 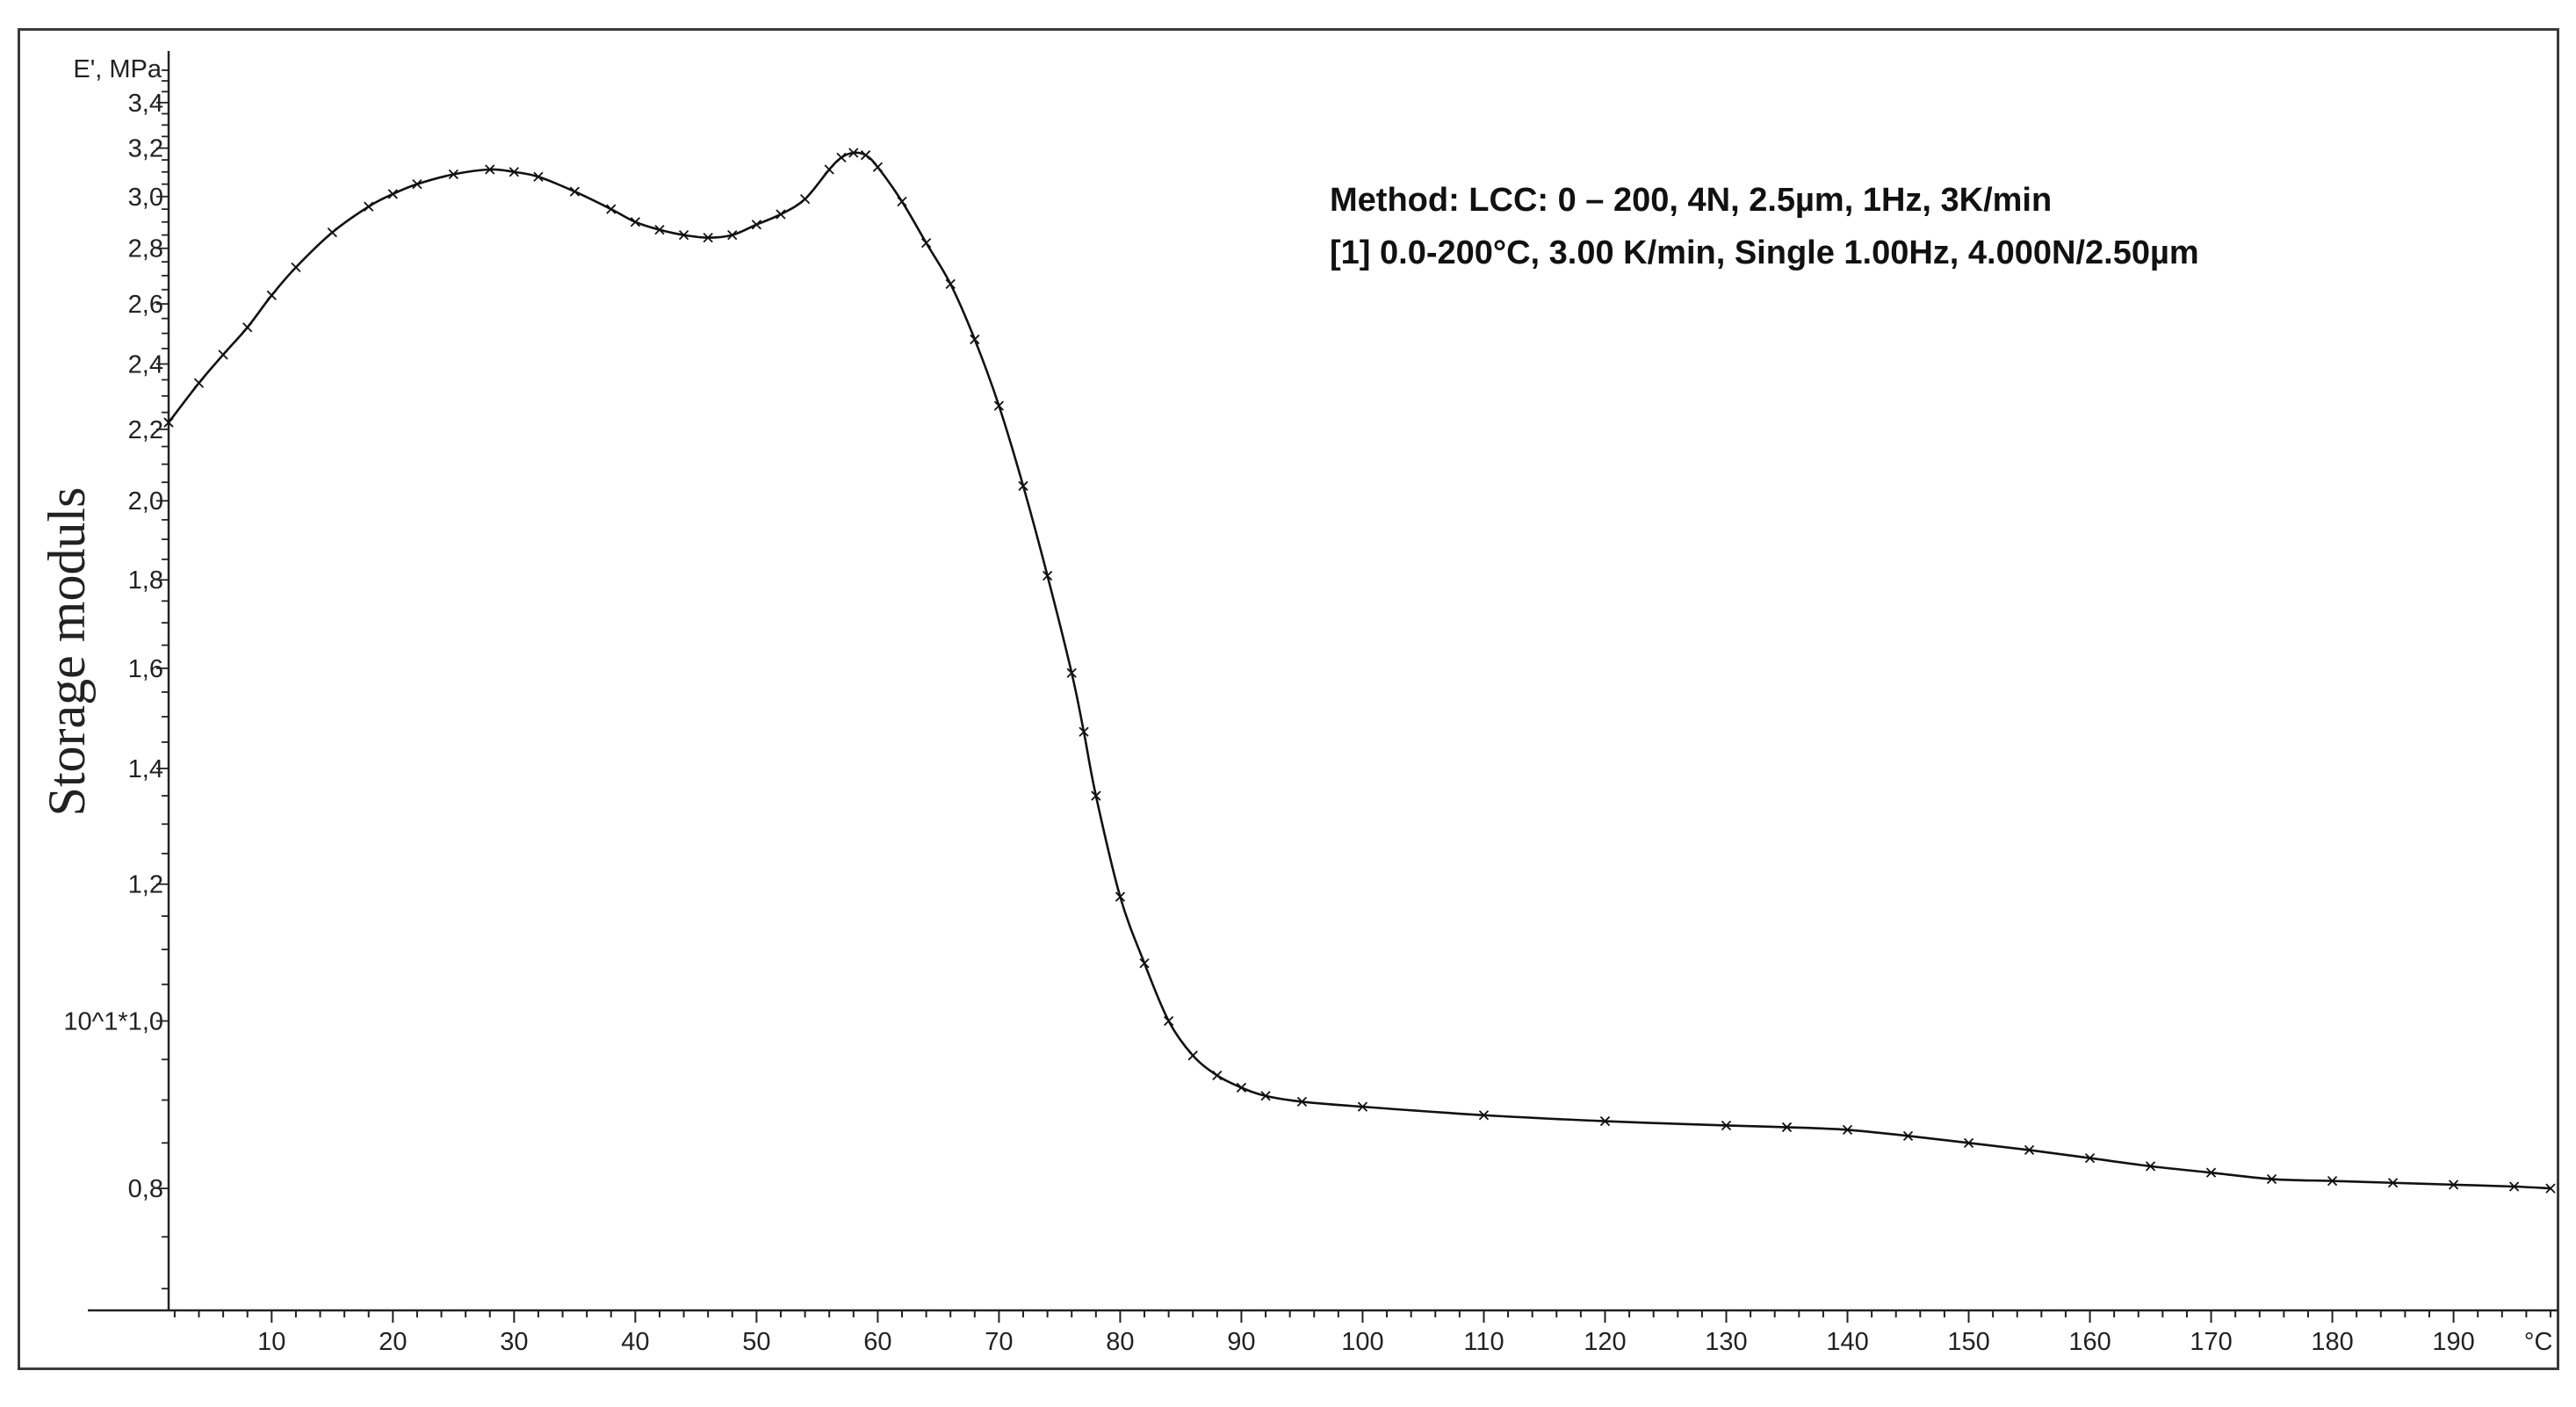 I want to click on x-tick-label: 20, so click(x=393, y=1342).